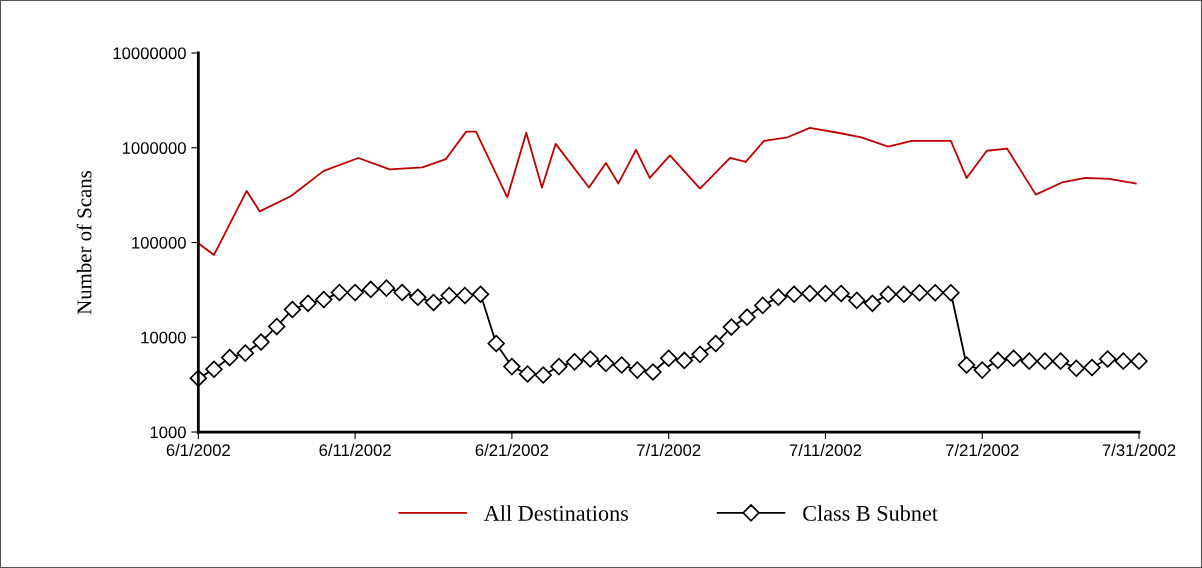 This screenshot has height=568, width=1202. Describe the element at coordinates (1139, 450) in the screenshot. I see `x-tick-label: 7/31/2002` at that location.